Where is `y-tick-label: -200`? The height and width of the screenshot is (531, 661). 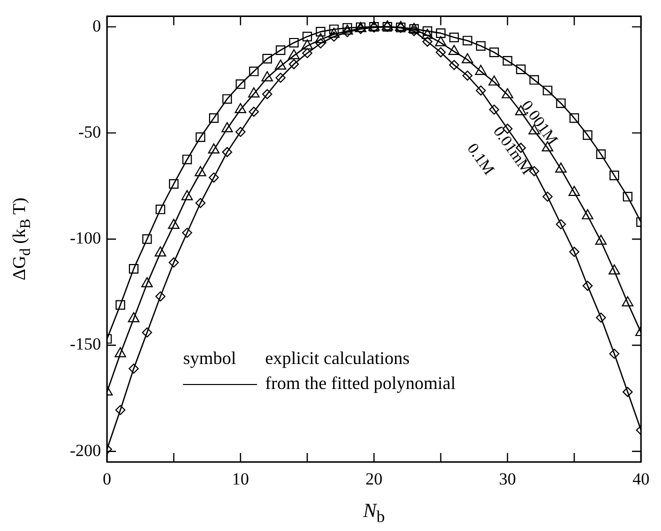 y-tick-label: -200 is located at coordinates (85, 450).